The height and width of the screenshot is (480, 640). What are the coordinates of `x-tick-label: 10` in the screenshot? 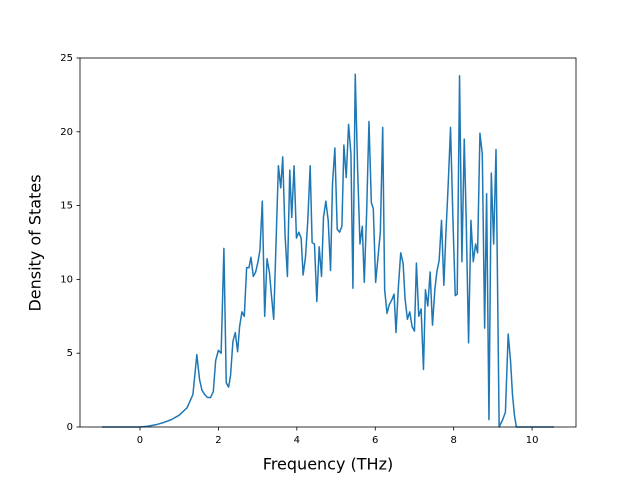 It's located at (532, 440).